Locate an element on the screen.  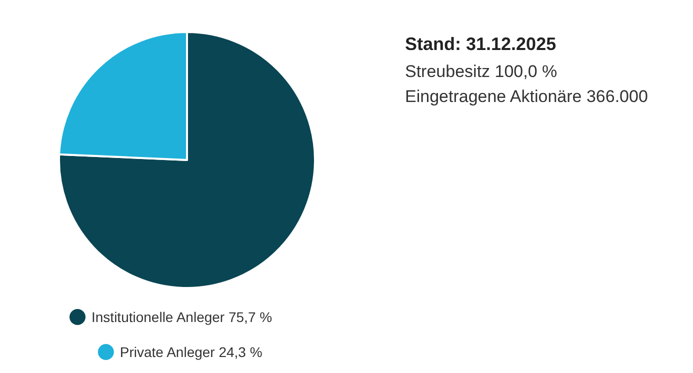
text: Stand: 31.12.2025 is located at coordinates (480, 44).